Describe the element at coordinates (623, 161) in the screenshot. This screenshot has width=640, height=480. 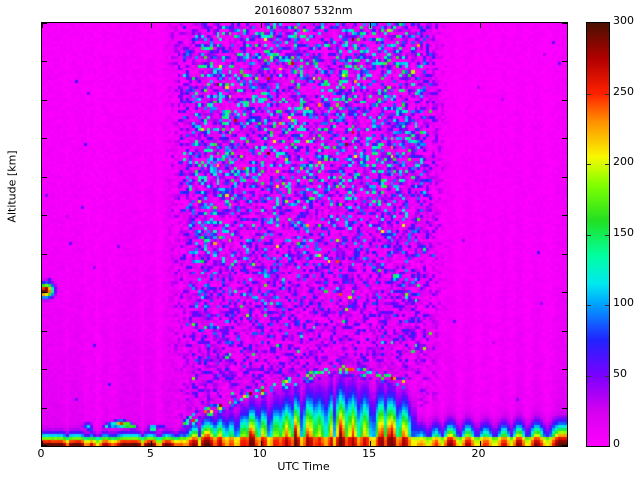
I see `colorbar-tick-label-200: 200` at that location.